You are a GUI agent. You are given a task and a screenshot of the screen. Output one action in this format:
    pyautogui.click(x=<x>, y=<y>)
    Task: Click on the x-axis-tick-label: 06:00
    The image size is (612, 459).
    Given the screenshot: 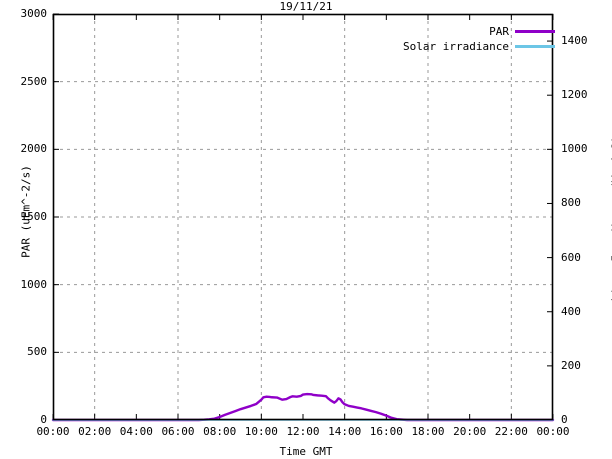 What is the action you would take?
    pyautogui.click(x=178, y=431)
    